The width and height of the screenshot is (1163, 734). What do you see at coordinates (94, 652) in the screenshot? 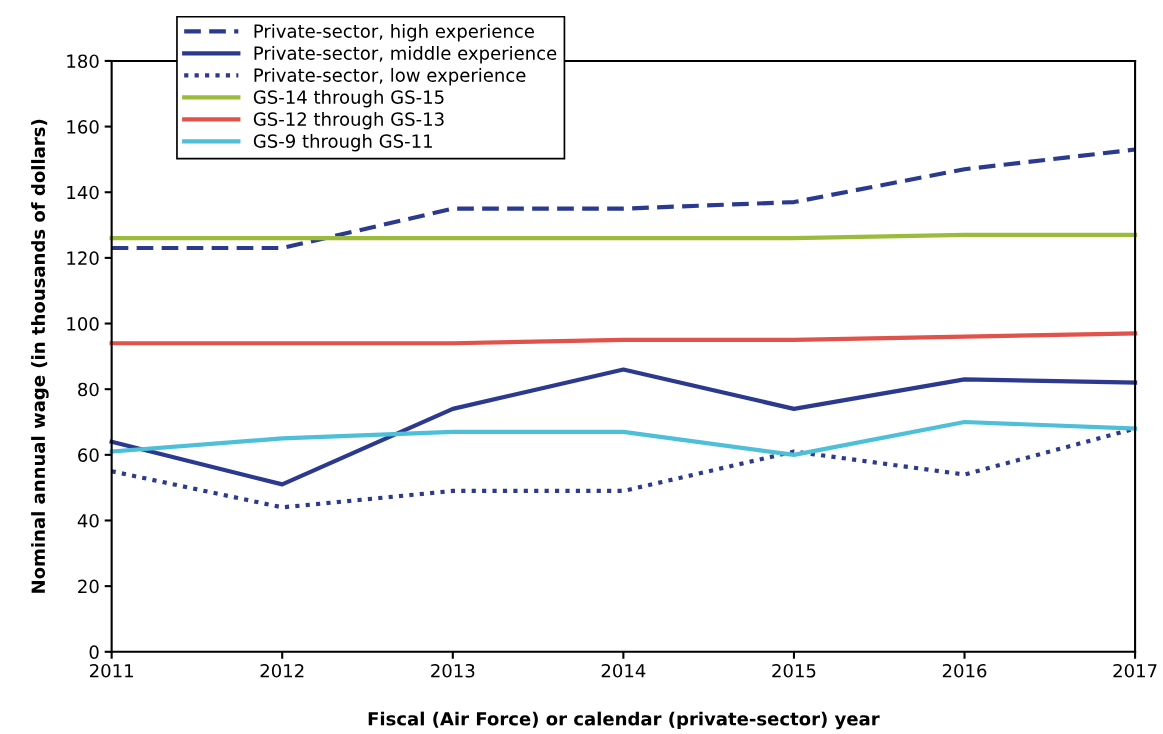
I see `y-tick-label: 0` at bounding box center [94, 652].